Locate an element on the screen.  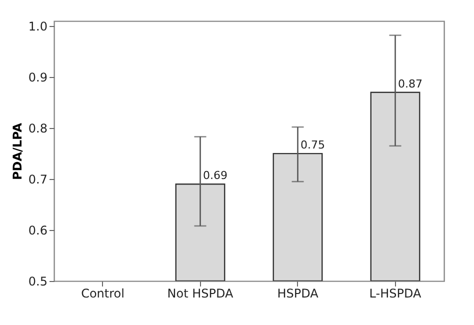
y-tick-label: 0.9 is located at coordinates (38, 77).